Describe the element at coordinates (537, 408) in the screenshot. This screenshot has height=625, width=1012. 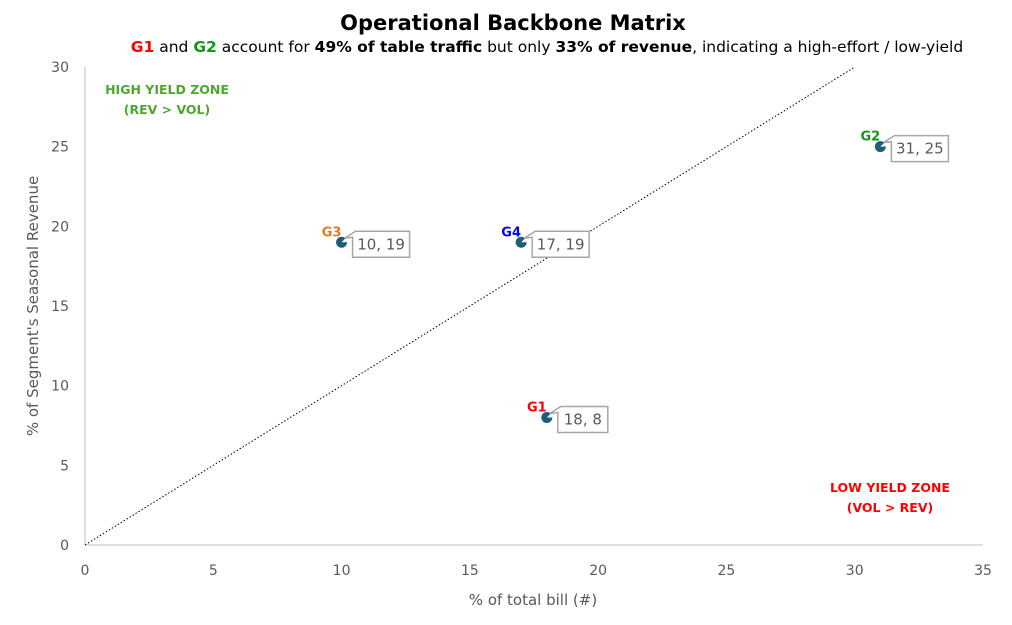
I see `point-name-label: G1` at that location.